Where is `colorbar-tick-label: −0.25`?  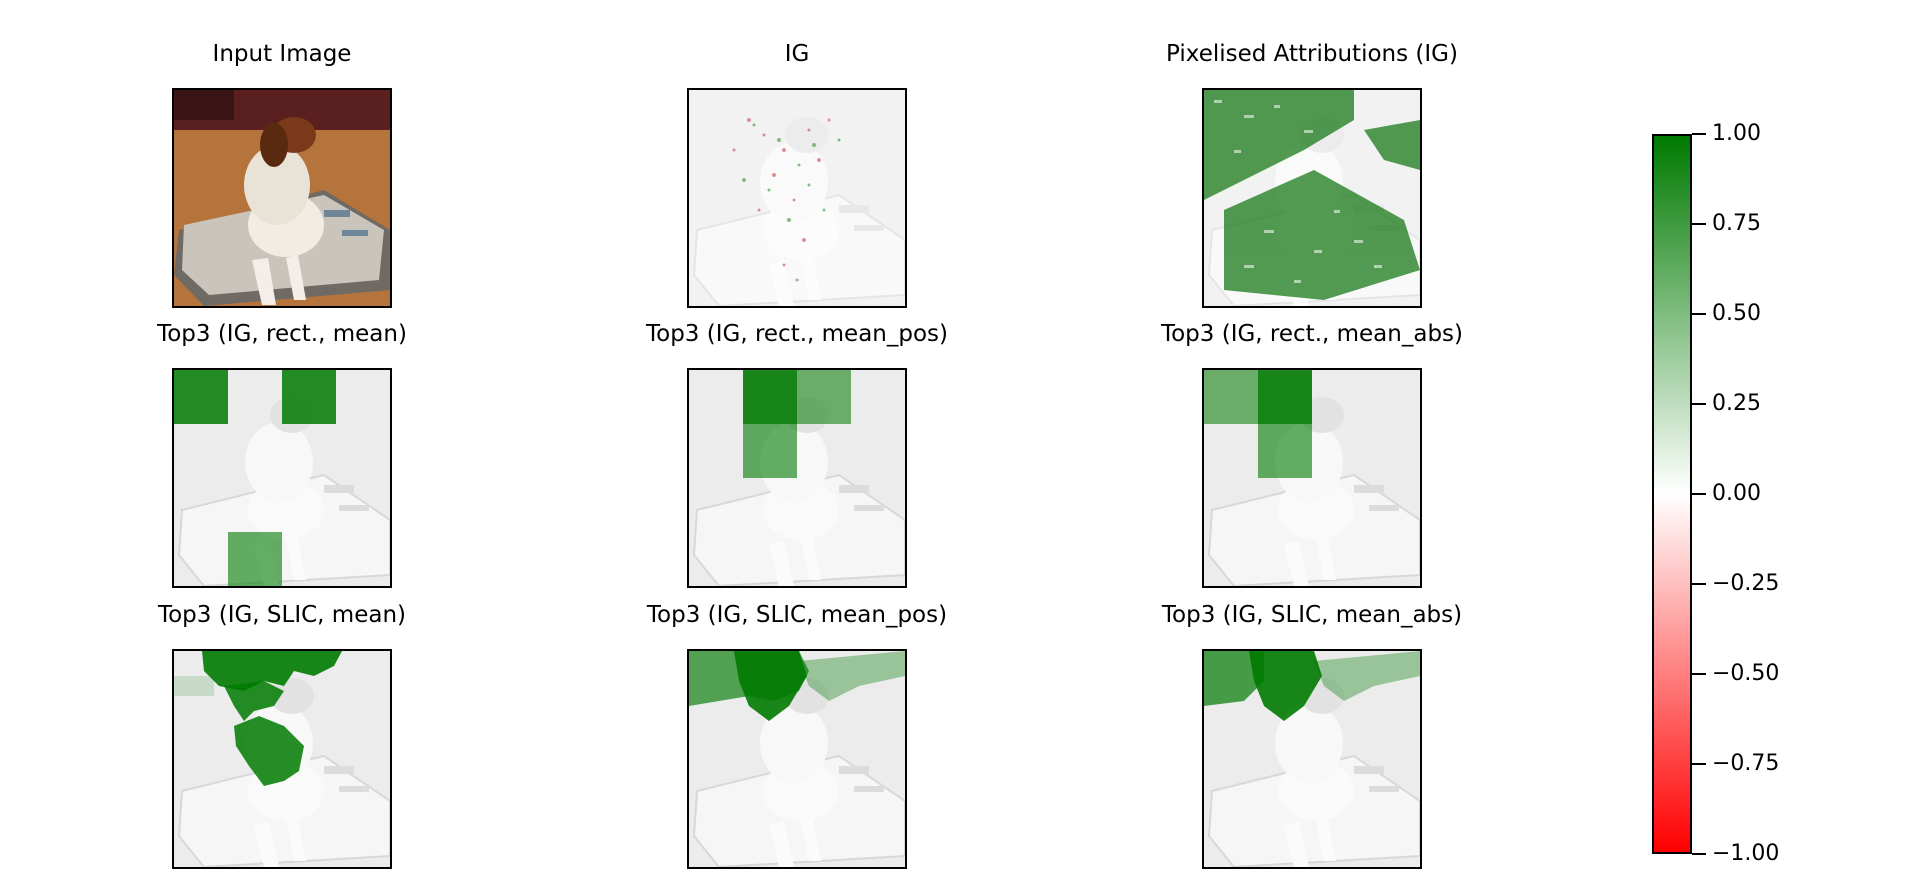 colorbar-tick-label: −0.25 is located at coordinates (1746, 583).